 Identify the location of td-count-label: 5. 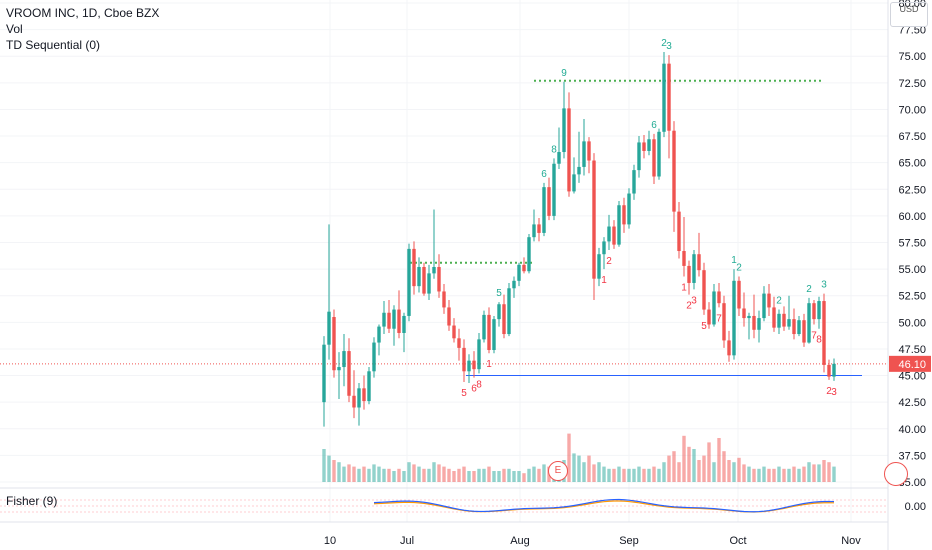
(499, 293).